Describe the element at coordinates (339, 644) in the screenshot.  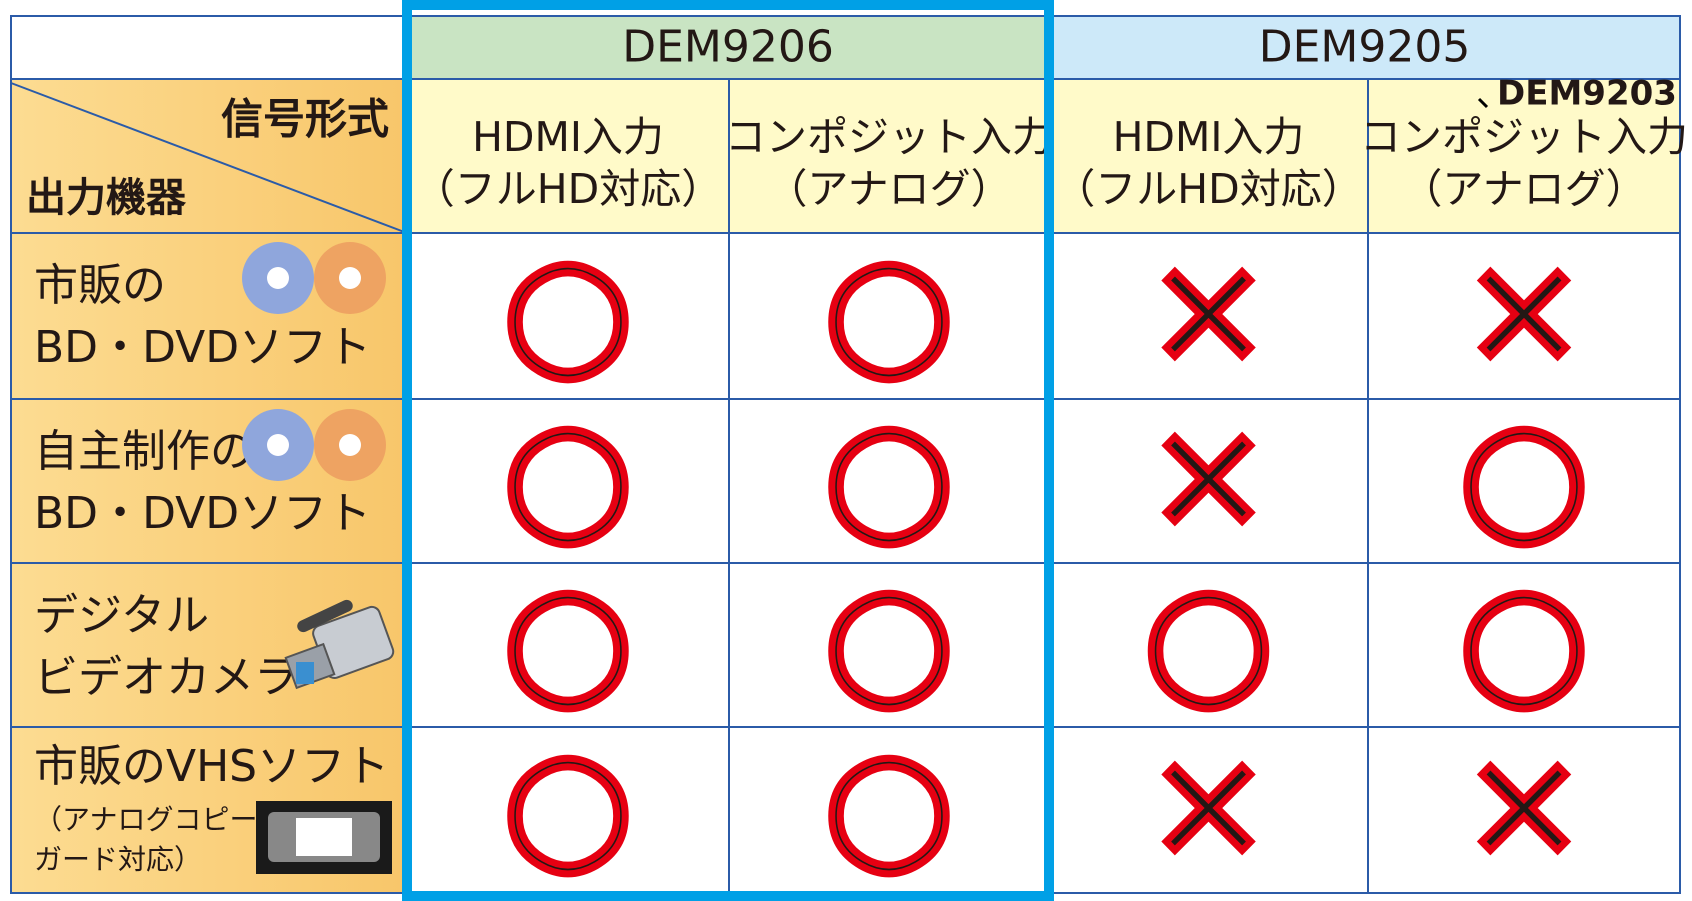
I see `camera-icon` at that location.